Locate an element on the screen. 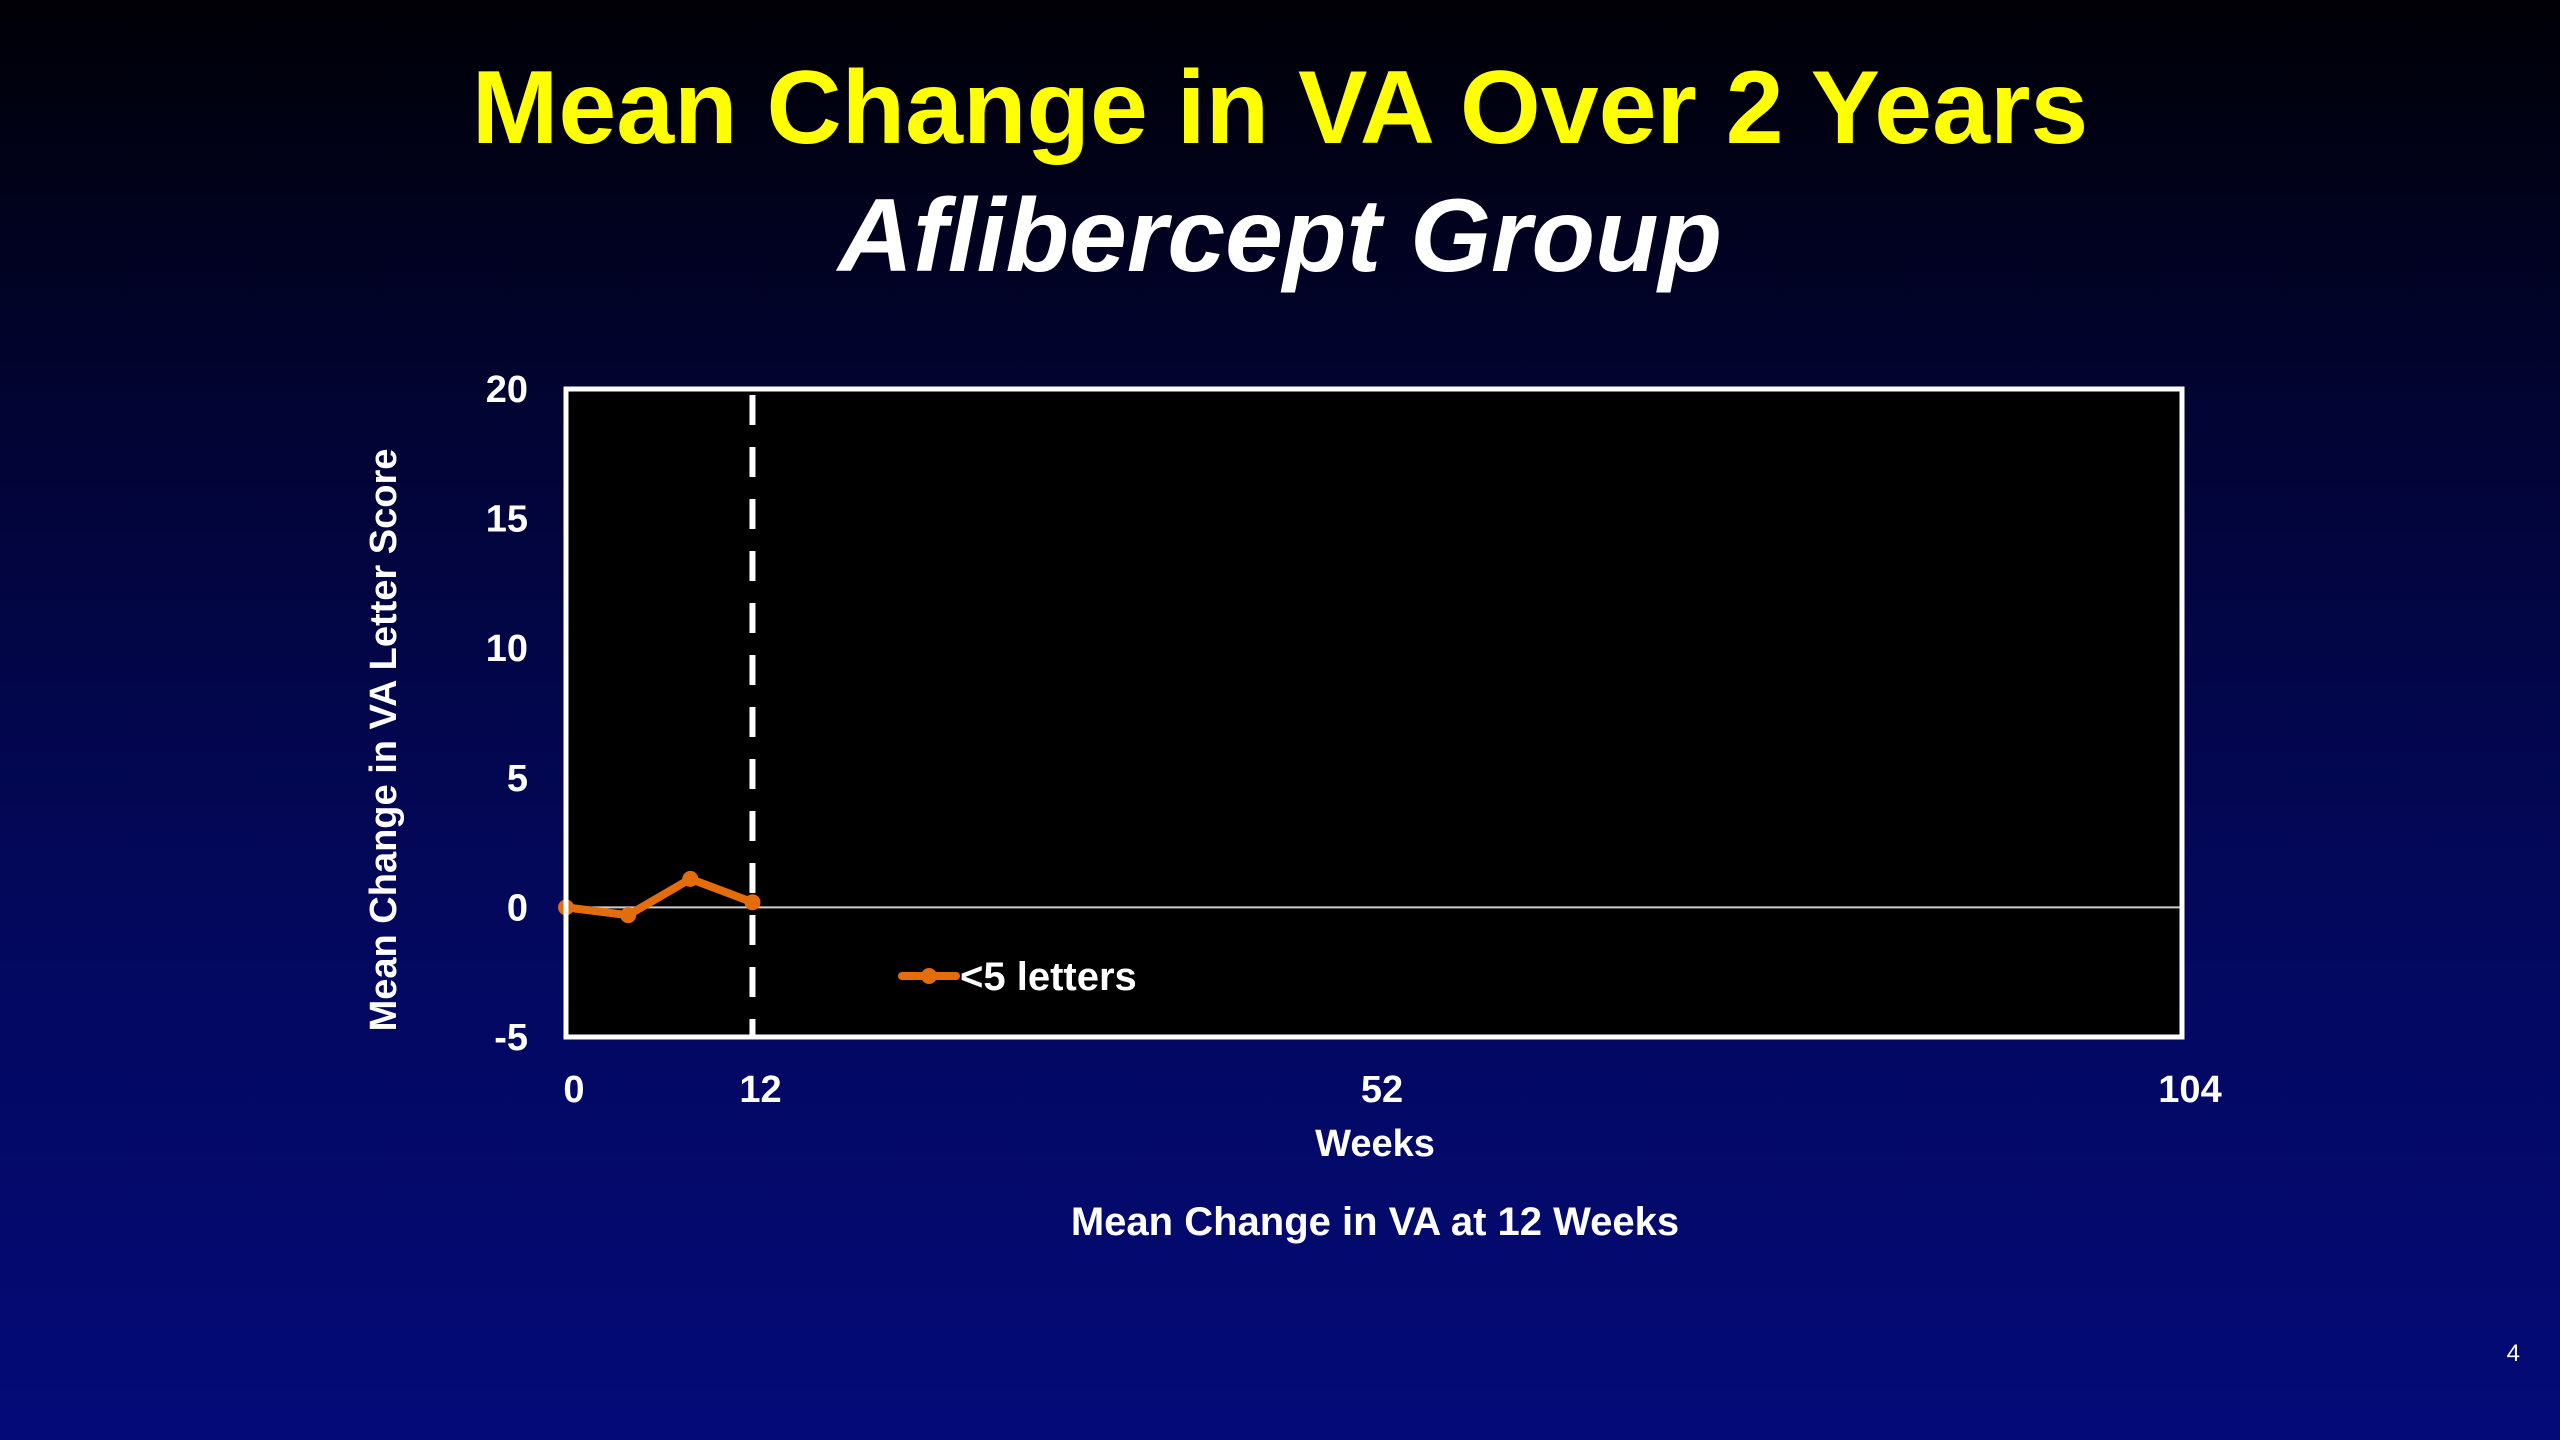 The width and height of the screenshot is (2560, 1440). y-tick-label: 20 is located at coordinates (507, 390).